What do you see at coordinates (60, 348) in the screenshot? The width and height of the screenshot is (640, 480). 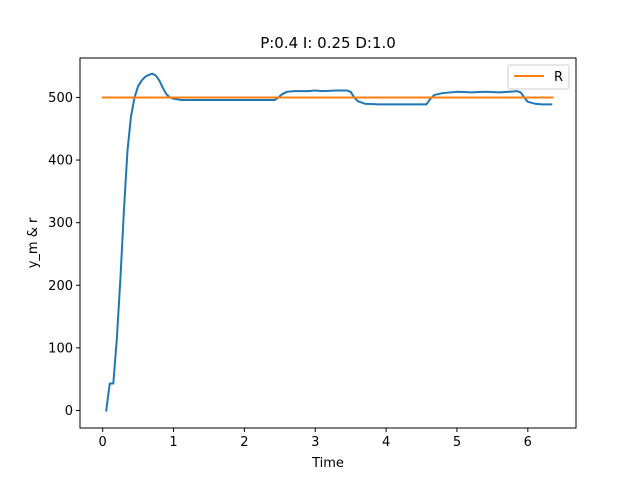 I see `y-tick-label: 100` at bounding box center [60, 348].